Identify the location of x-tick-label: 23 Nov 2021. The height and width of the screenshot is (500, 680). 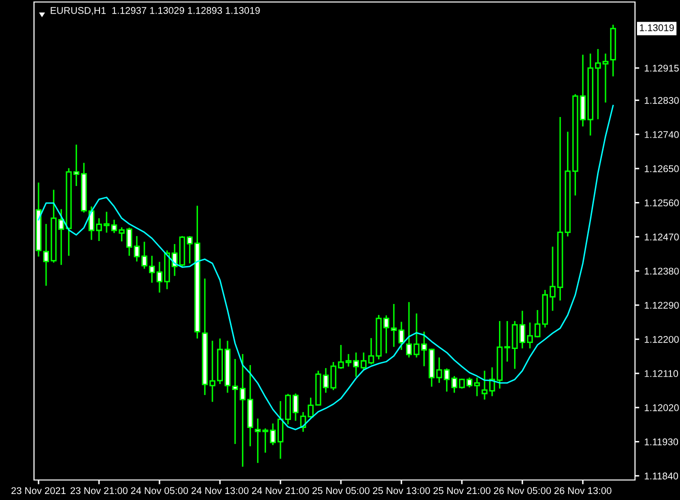
(38, 490).